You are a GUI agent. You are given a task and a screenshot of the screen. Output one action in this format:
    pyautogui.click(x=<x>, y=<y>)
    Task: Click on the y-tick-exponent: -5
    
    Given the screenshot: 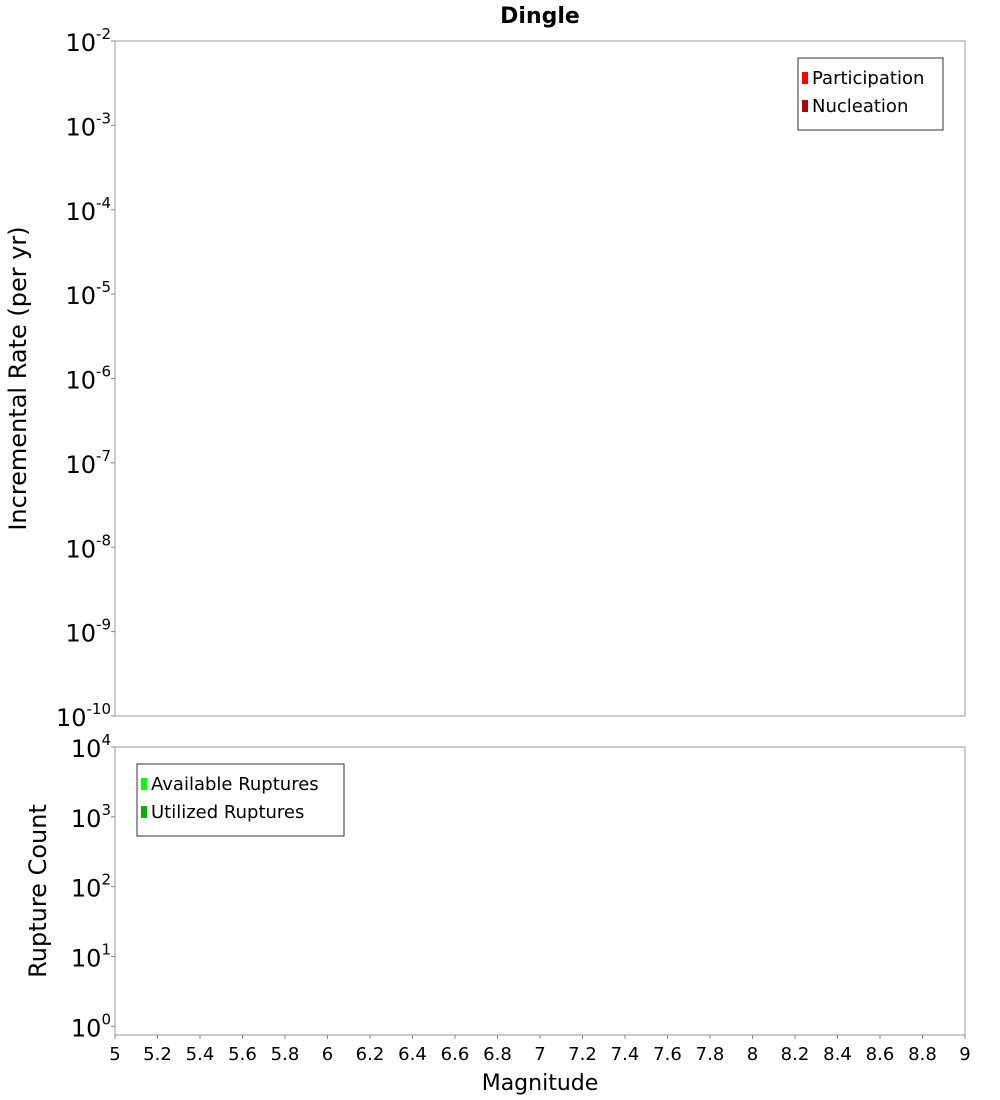 What is the action you would take?
    pyautogui.click(x=103, y=287)
    